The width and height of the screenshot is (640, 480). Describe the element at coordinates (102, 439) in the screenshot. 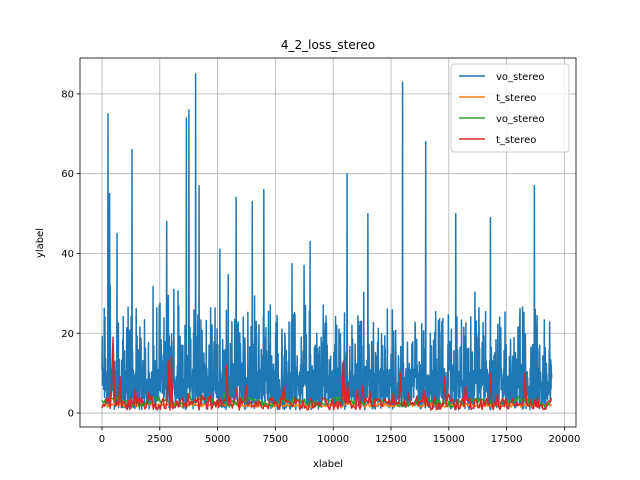

I see `x-tick-label: 0` at that location.